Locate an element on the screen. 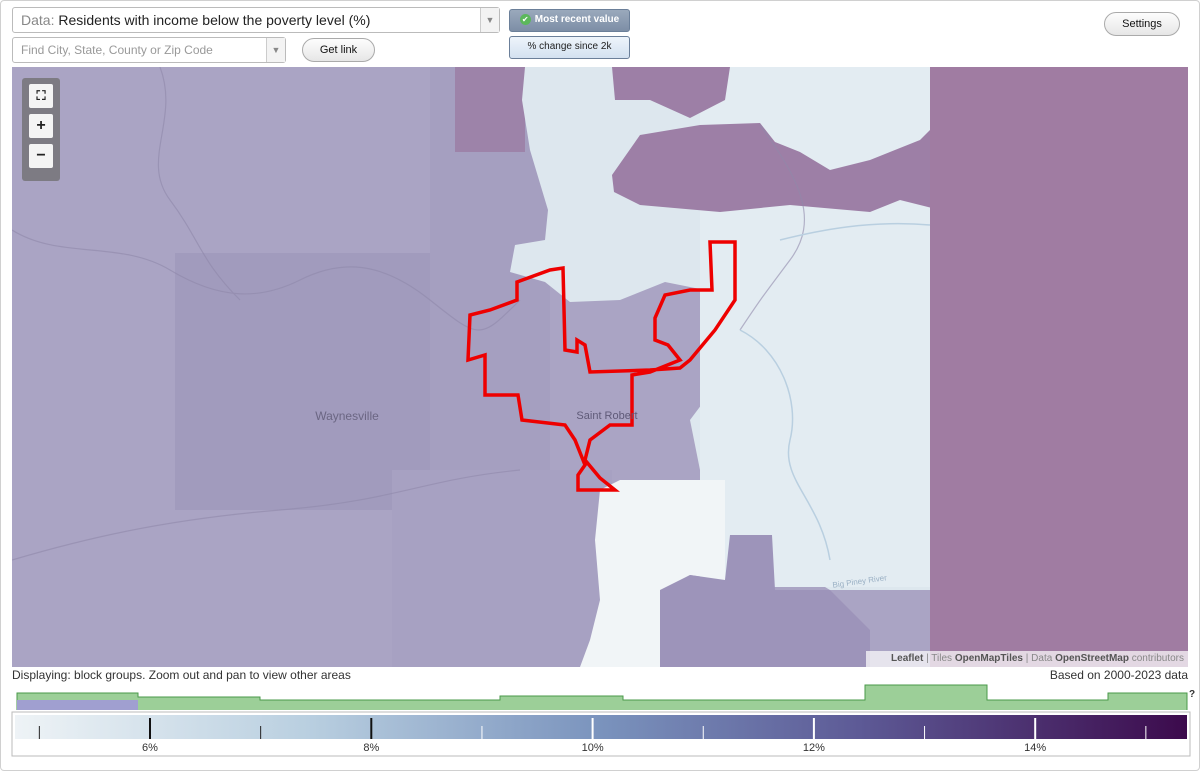  get-link-button: Get link is located at coordinates (338, 50).